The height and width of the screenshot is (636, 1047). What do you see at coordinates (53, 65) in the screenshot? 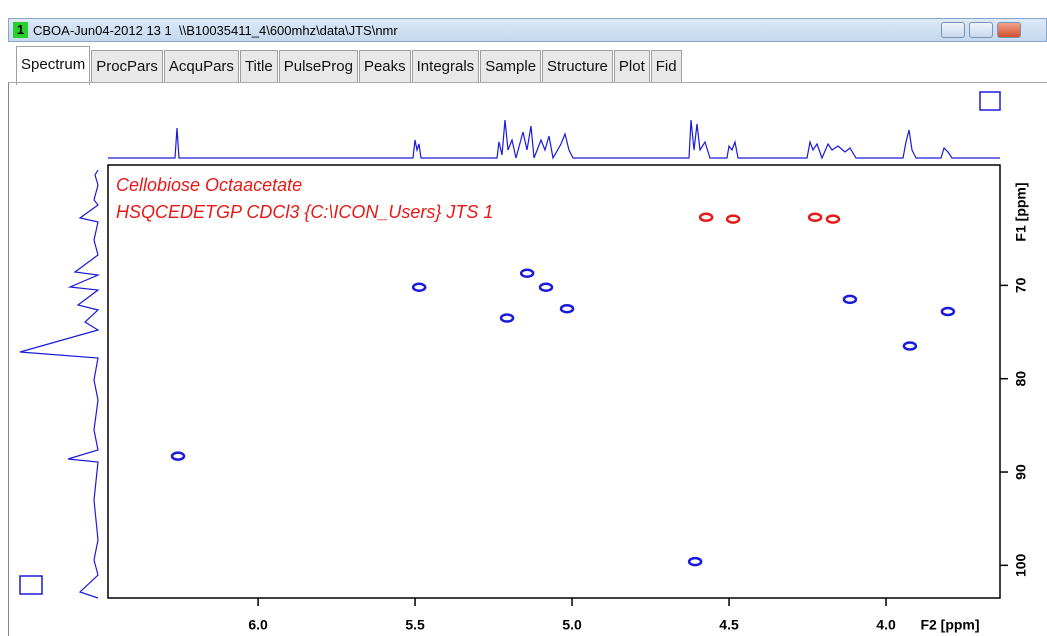
I see `tab: Spectrum` at bounding box center [53, 65].